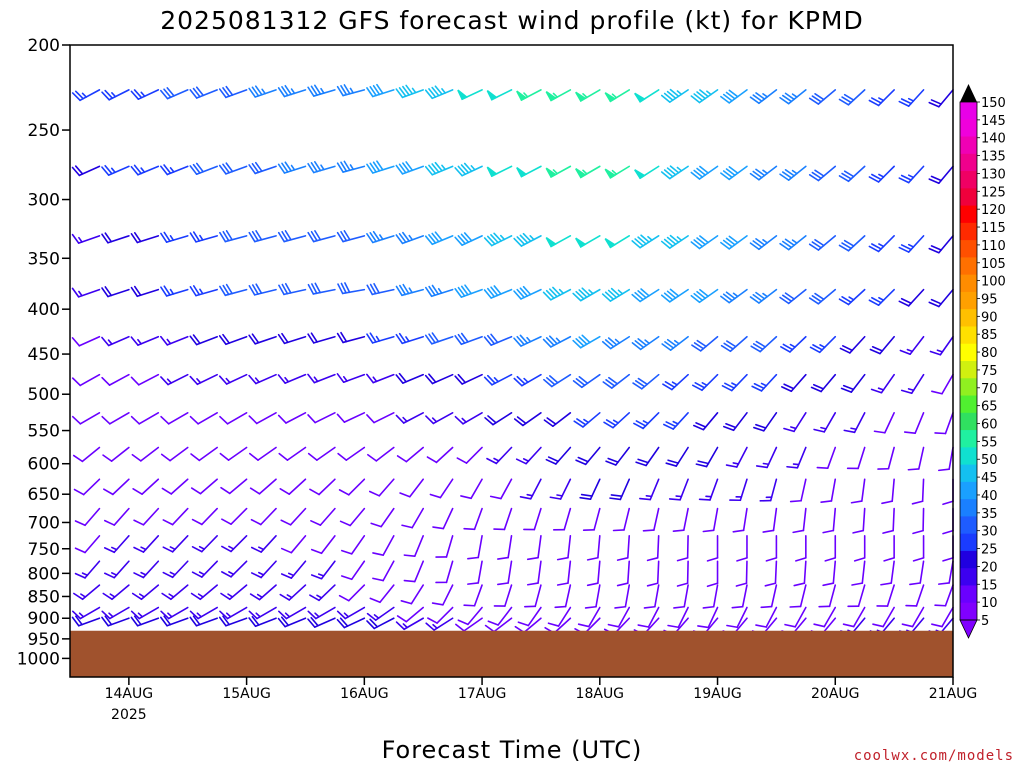 The height and width of the screenshot is (768, 1024). Describe the element at coordinates (993, 264) in the screenshot. I see `colorbar-label: 105` at that location.